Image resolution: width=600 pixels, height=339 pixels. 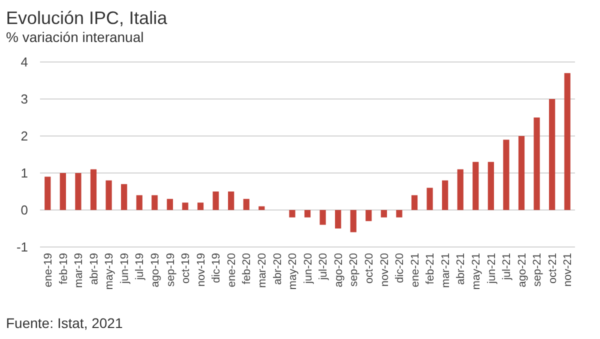 What do you see at coordinates (262, 270) in the screenshot?
I see `x-tick-label: mar-20` at bounding box center [262, 270].